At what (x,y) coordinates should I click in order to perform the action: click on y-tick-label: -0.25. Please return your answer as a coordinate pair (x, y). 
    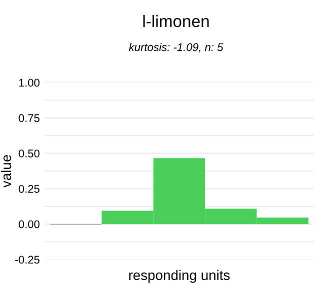
    Looking at the image, I should click on (27, 260).